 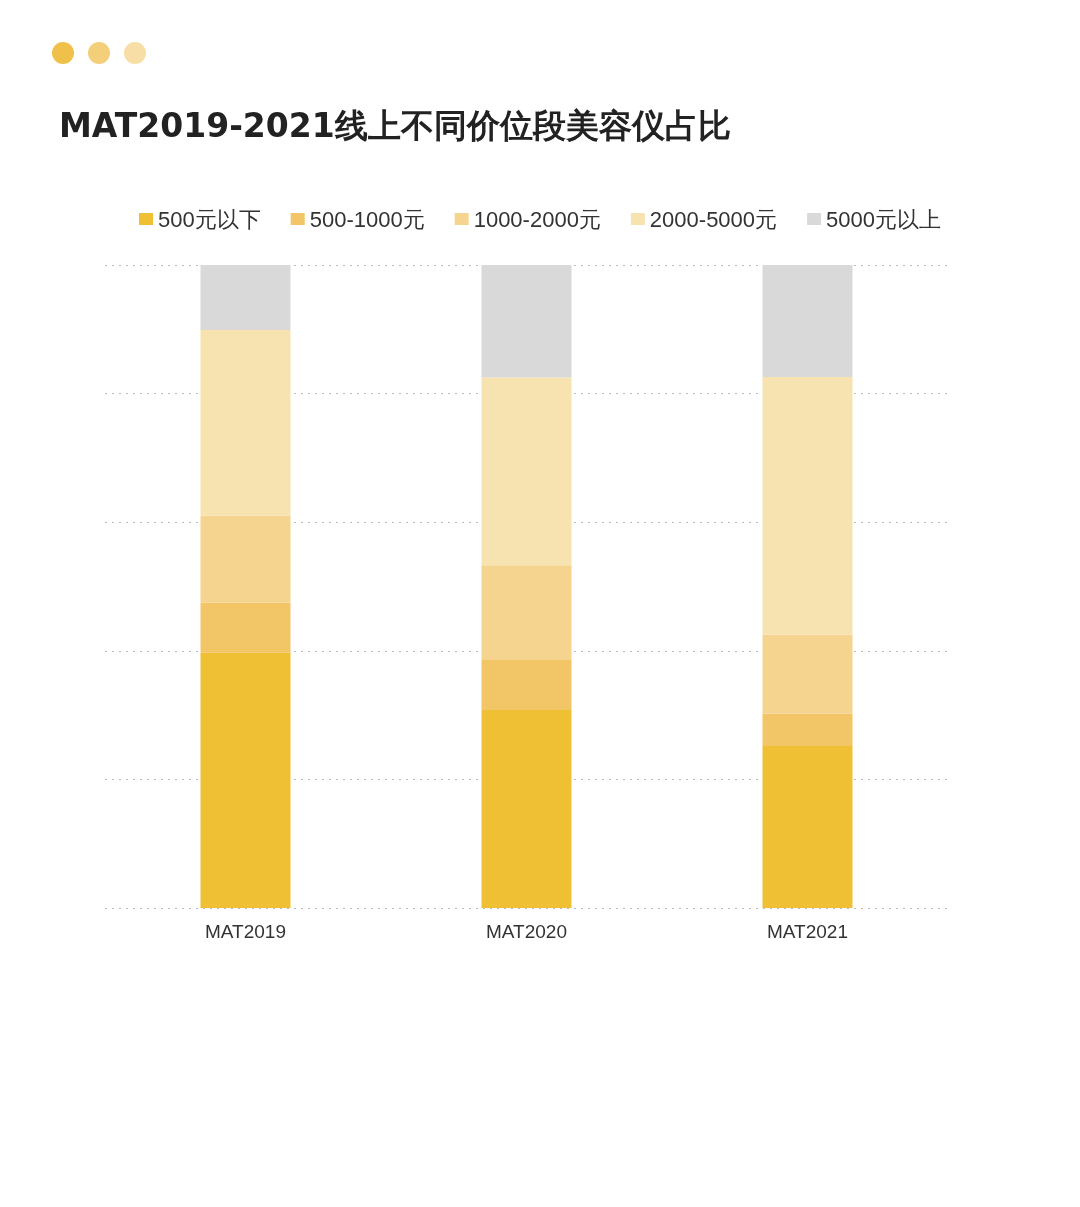 What do you see at coordinates (367, 219) in the screenshot?
I see `legend-label: 500-1000元` at bounding box center [367, 219].